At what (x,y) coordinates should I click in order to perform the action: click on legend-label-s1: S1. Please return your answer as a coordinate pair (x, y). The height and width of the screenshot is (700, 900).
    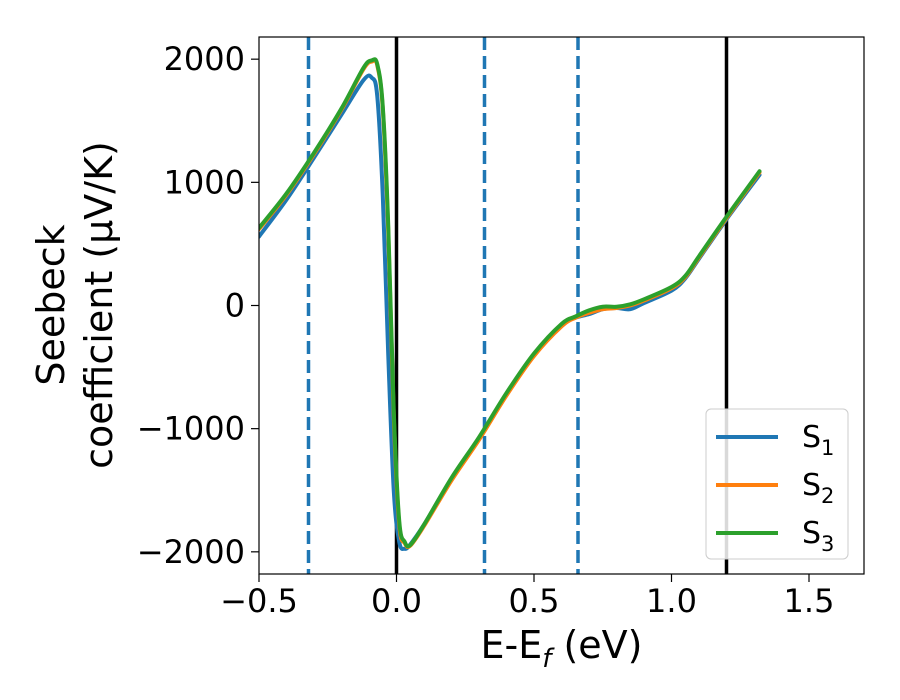
    Looking at the image, I should click on (818, 440).